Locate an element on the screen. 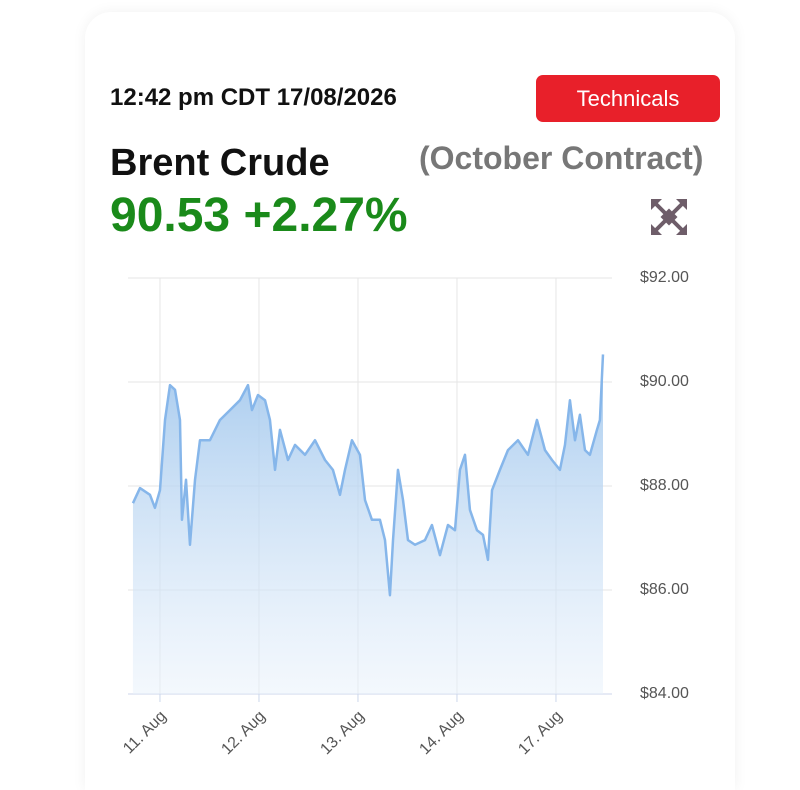 The width and height of the screenshot is (800, 790). y-tick-label: $92.00 is located at coordinates (664, 277).